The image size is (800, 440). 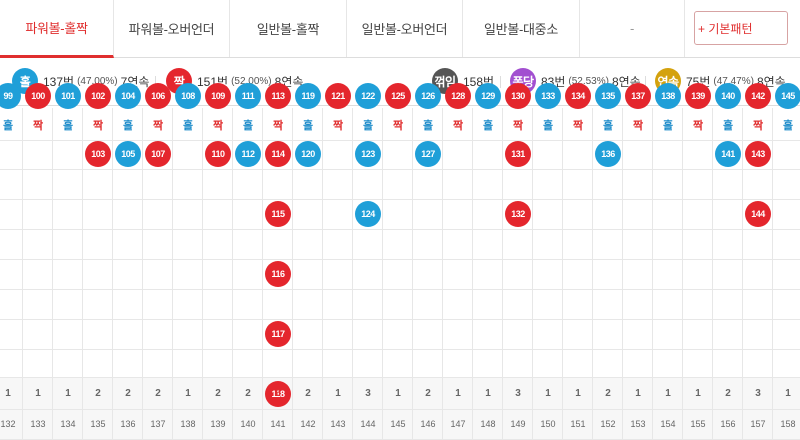 I want to click on even-ball: 128, so click(x=458, y=96).